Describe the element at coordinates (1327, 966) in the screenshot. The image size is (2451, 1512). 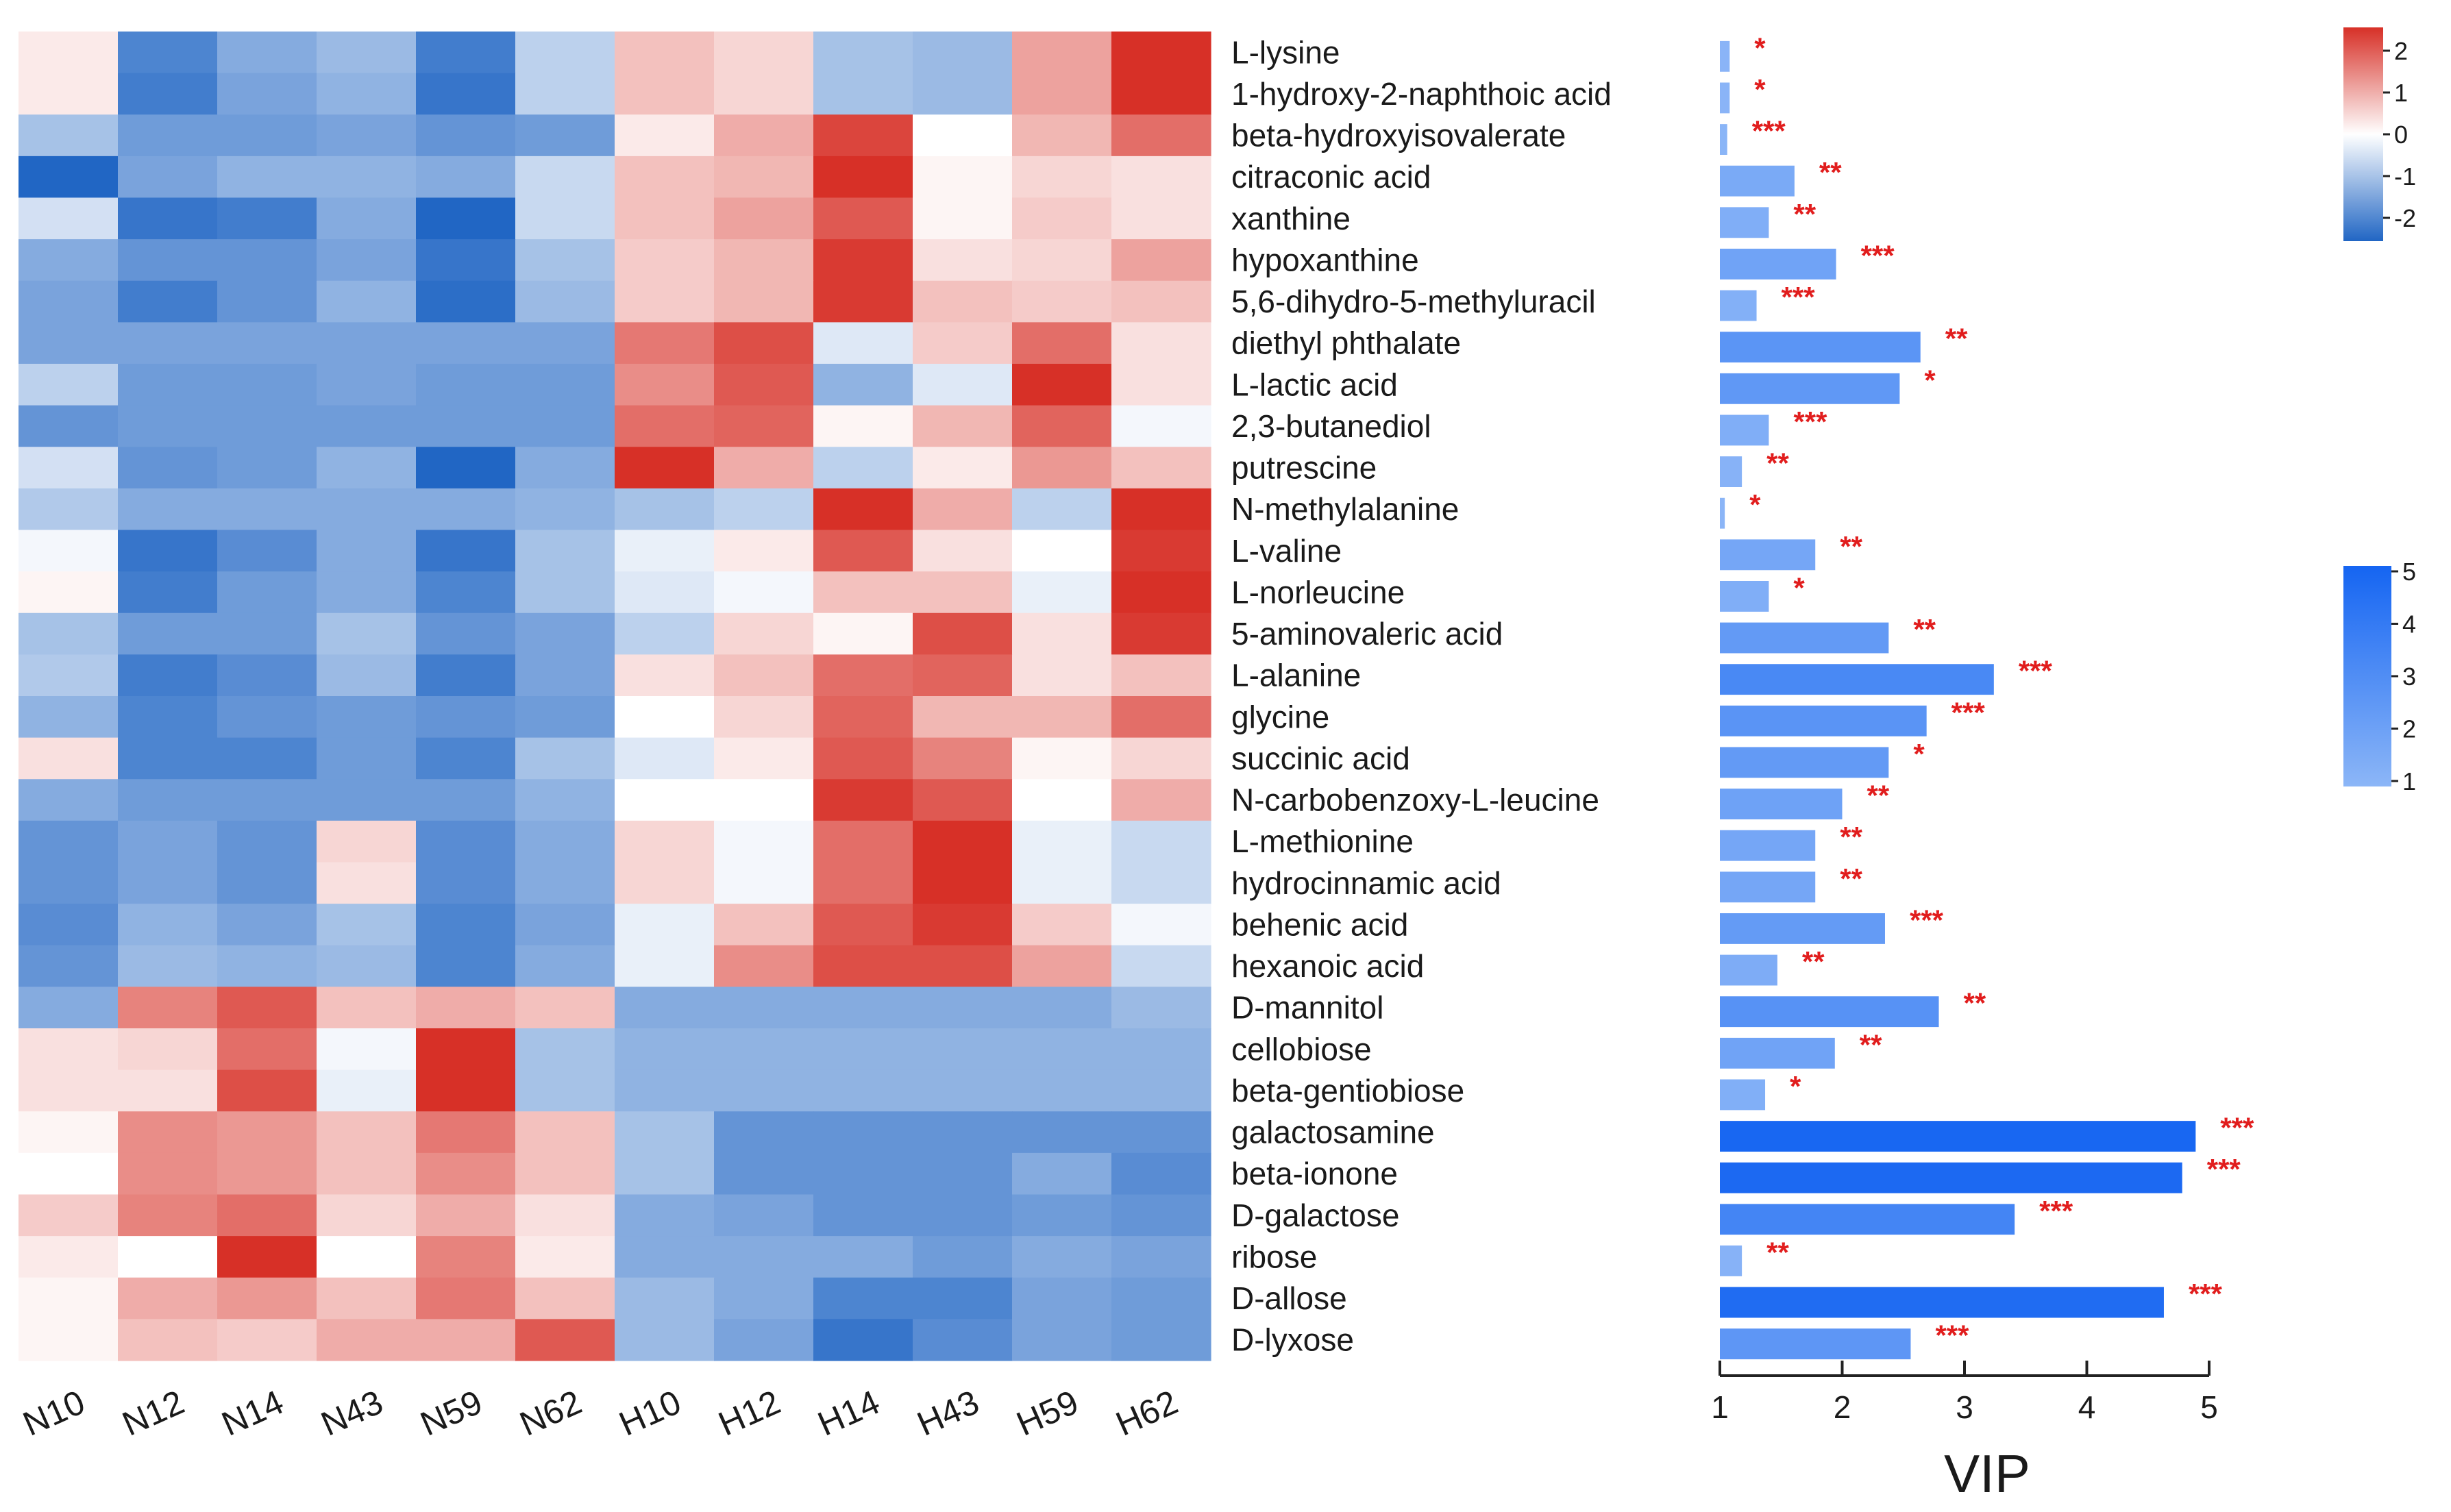
I see `metabolite-label: hexanoic acid` at that location.